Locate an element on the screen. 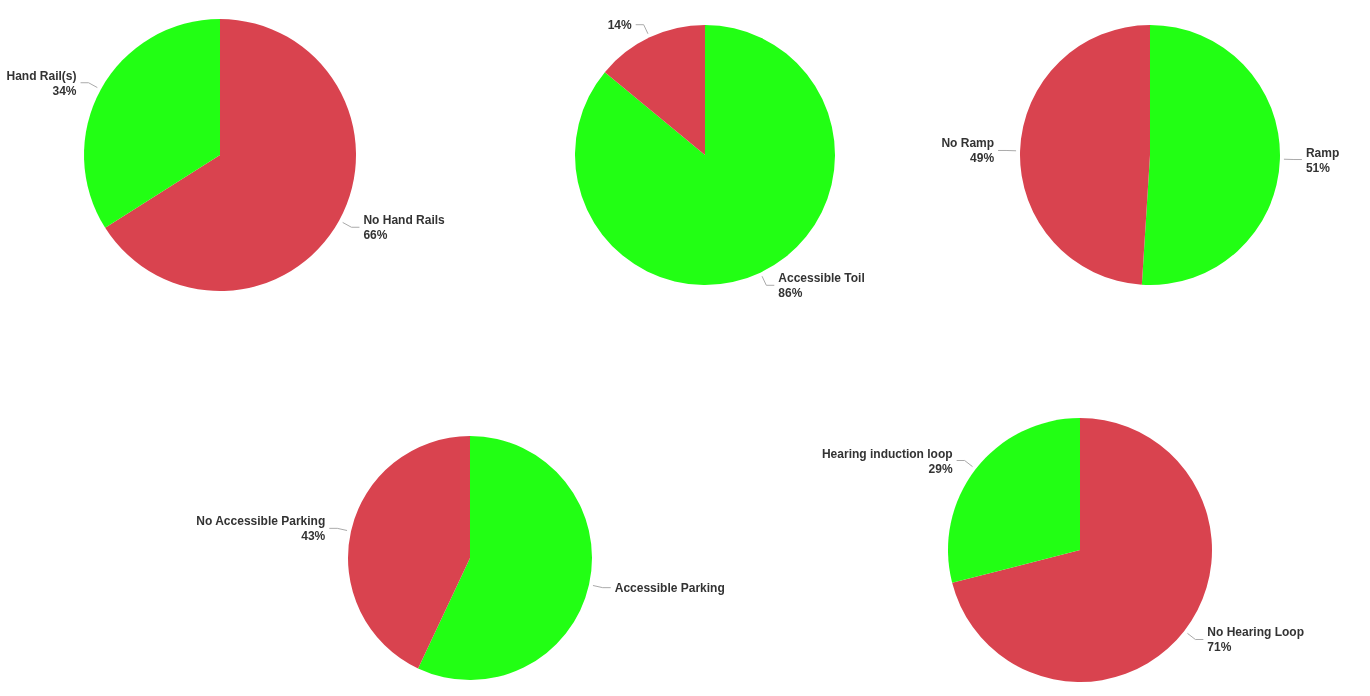  data-label: 29% is located at coordinates (940, 468).